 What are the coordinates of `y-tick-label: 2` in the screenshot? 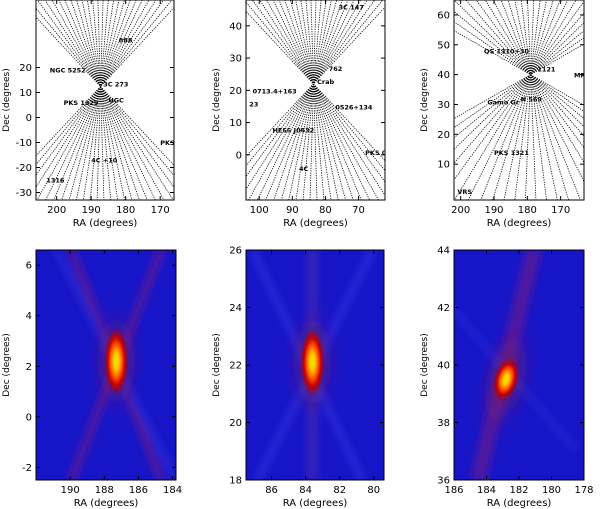 It's located at (29, 367).